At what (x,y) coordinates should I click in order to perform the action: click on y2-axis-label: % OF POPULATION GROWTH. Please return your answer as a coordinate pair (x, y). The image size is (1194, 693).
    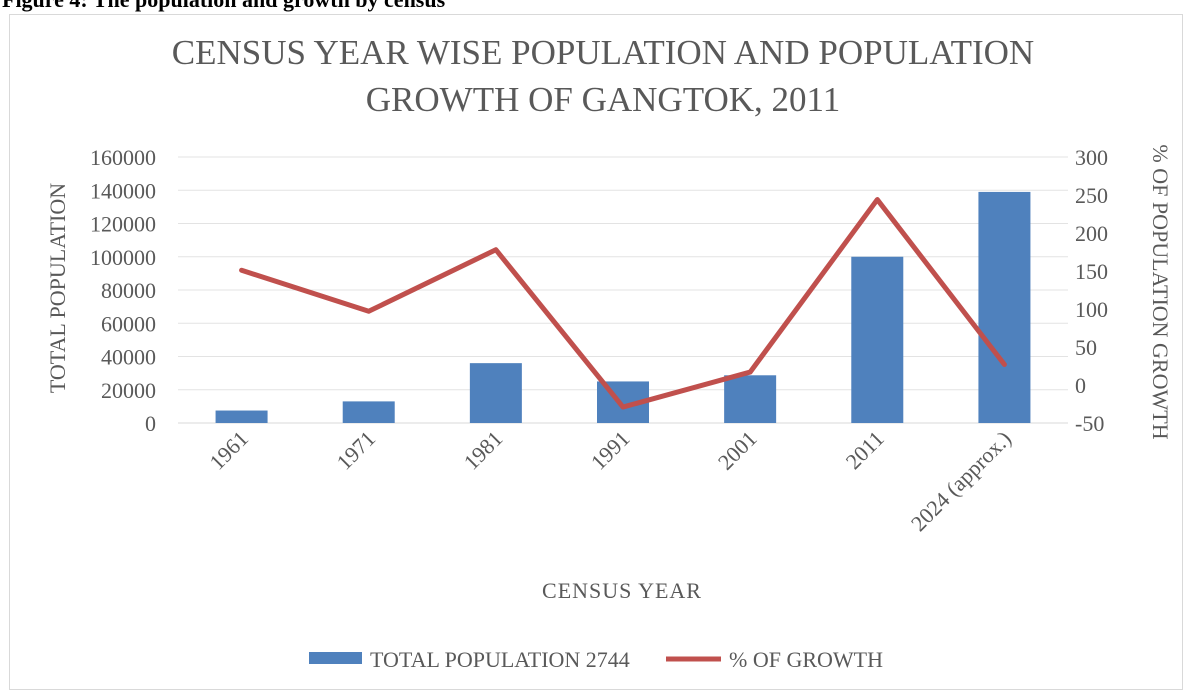
    Looking at the image, I should click on (1160, 291).